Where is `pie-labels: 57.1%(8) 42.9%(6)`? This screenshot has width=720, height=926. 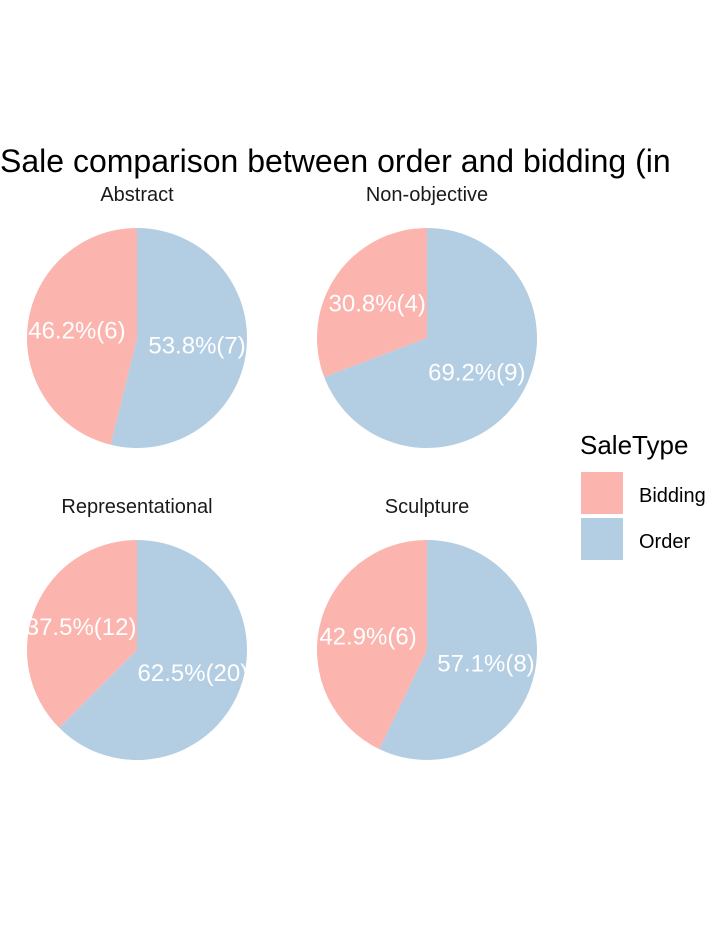 pie-labels: 57.1%(8) 42.9%(6) is located at coordinates (426, 651).